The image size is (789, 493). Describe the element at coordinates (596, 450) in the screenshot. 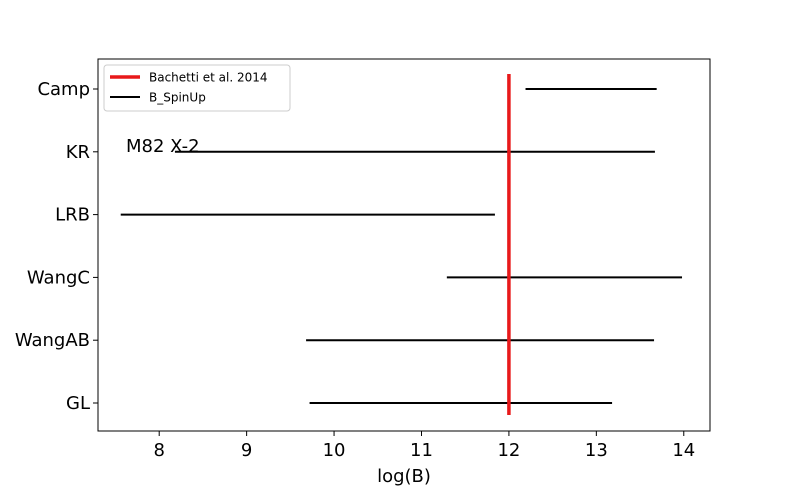

I see `x-tick-label: 13` at that location.